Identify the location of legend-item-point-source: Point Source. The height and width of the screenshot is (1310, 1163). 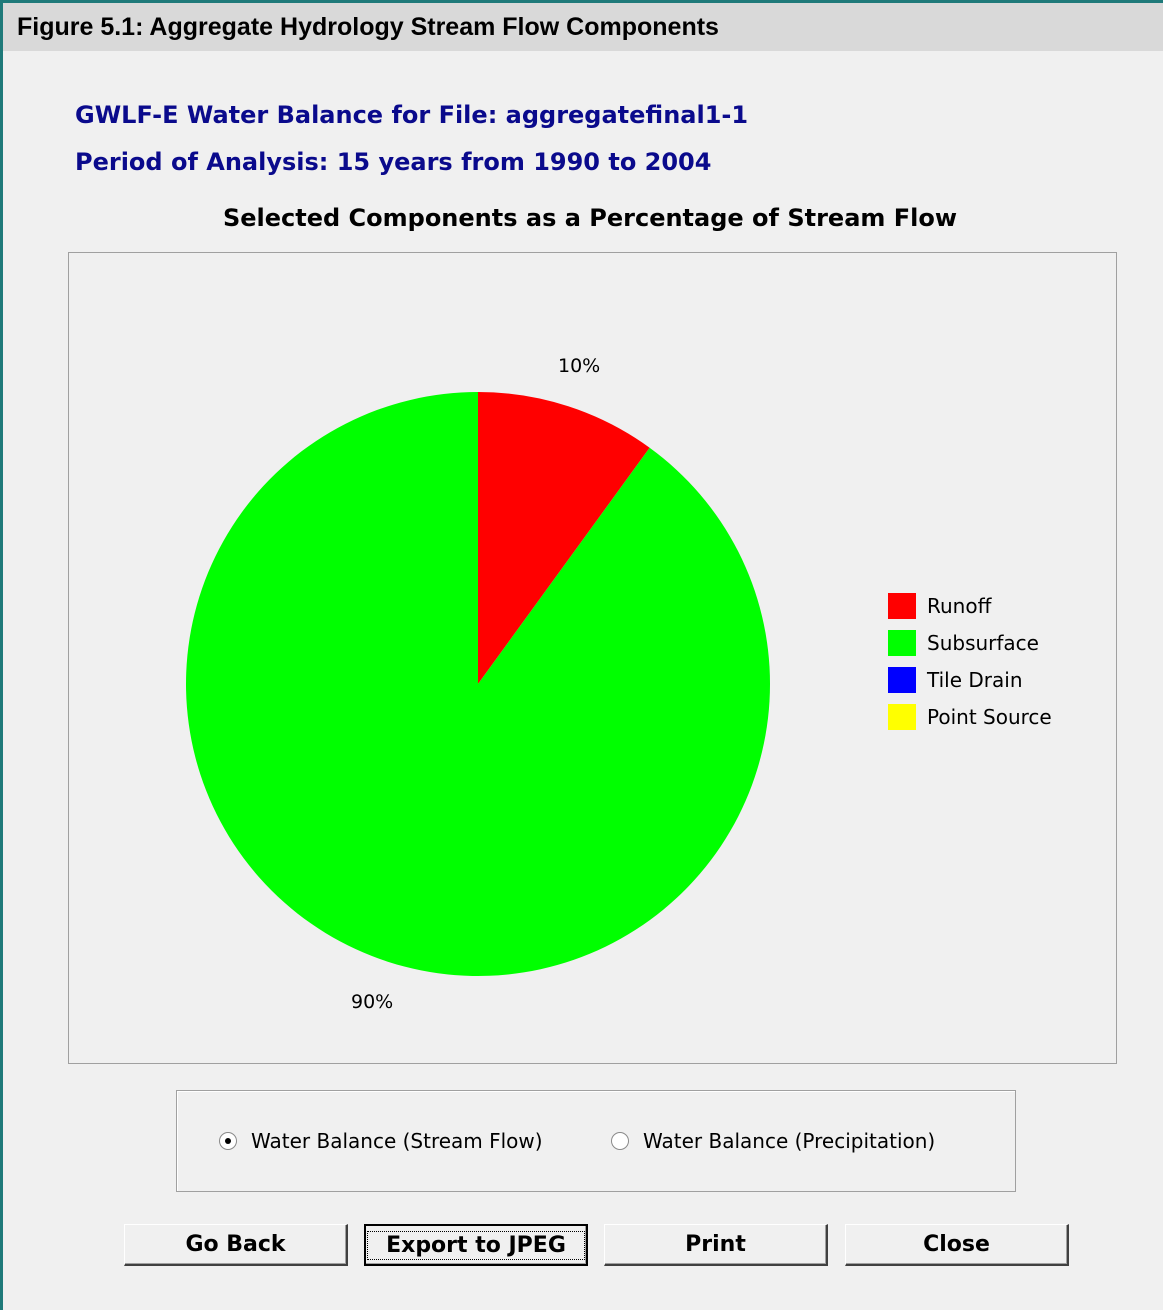
(970, 716).